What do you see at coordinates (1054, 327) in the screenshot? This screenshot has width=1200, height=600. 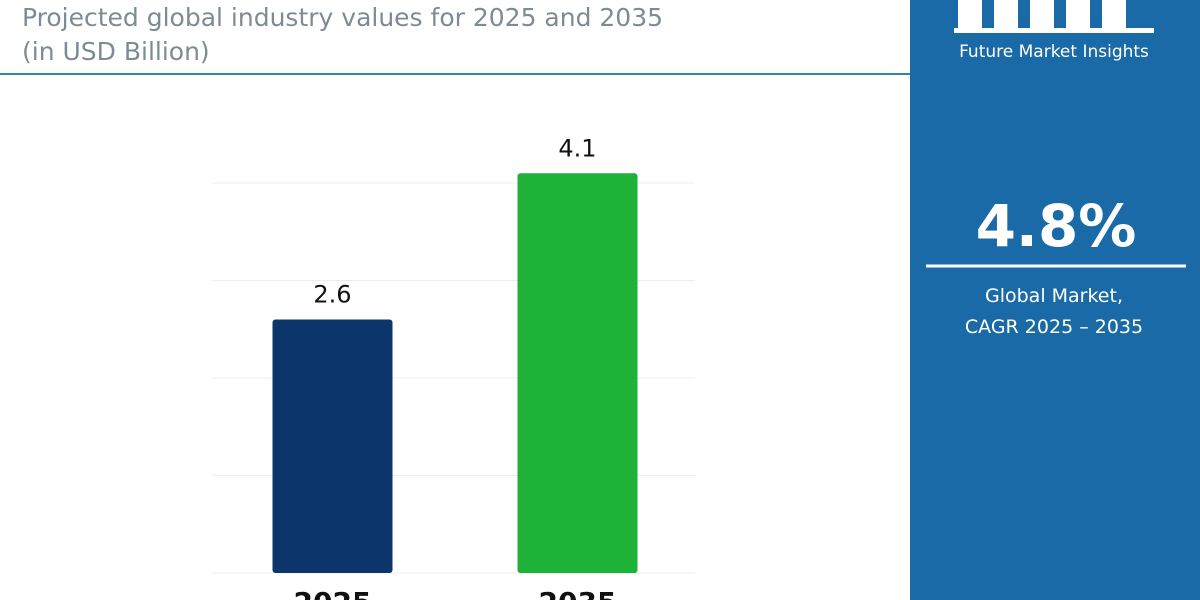 I see `cagr-label: CAGR 2025 – 2035` at bounding box center [1054, 327].